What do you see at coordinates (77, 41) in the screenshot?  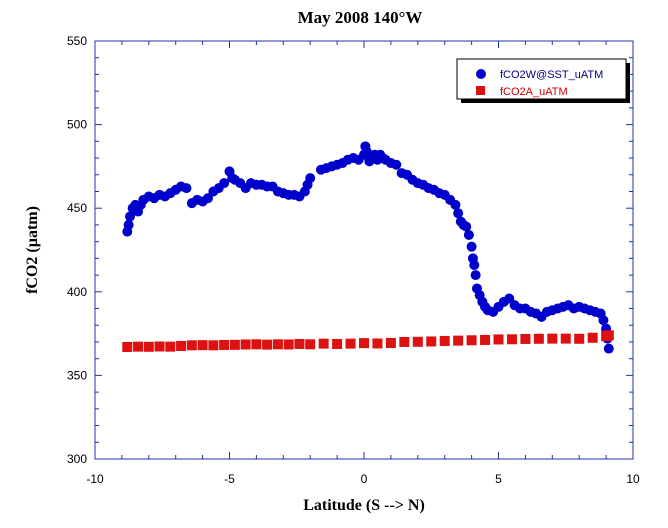 I see `y-tick-label: 550` at bounding box center [77, 41].